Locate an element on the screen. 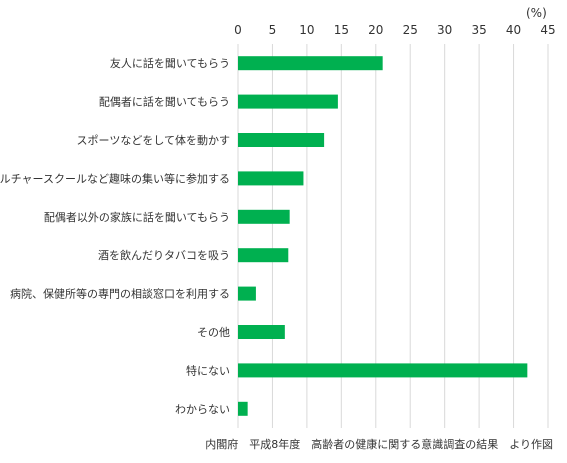 This screenshot has width=567, height=463. x-tick-label: 30 is located at coordinates (444, 30).